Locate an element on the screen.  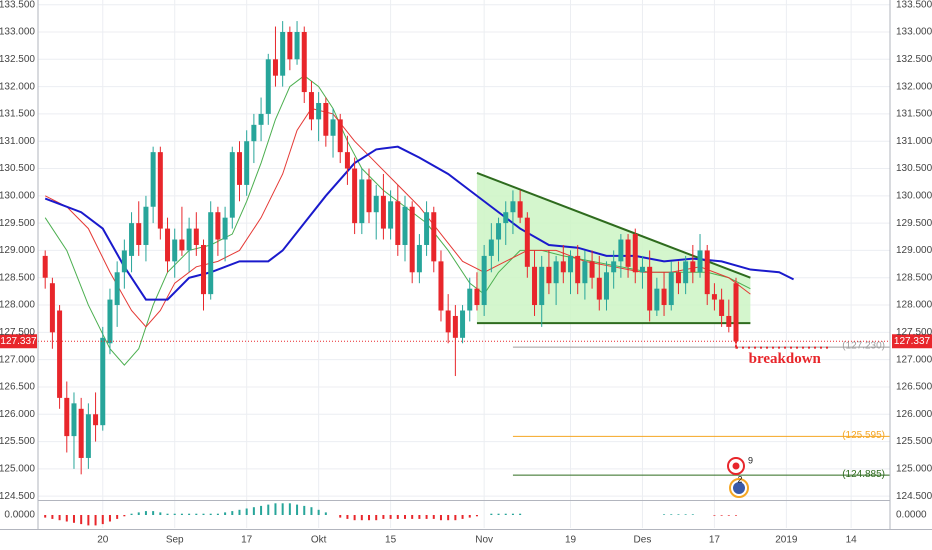
x-tick-label: 14 is located at coordinates (852, 540).